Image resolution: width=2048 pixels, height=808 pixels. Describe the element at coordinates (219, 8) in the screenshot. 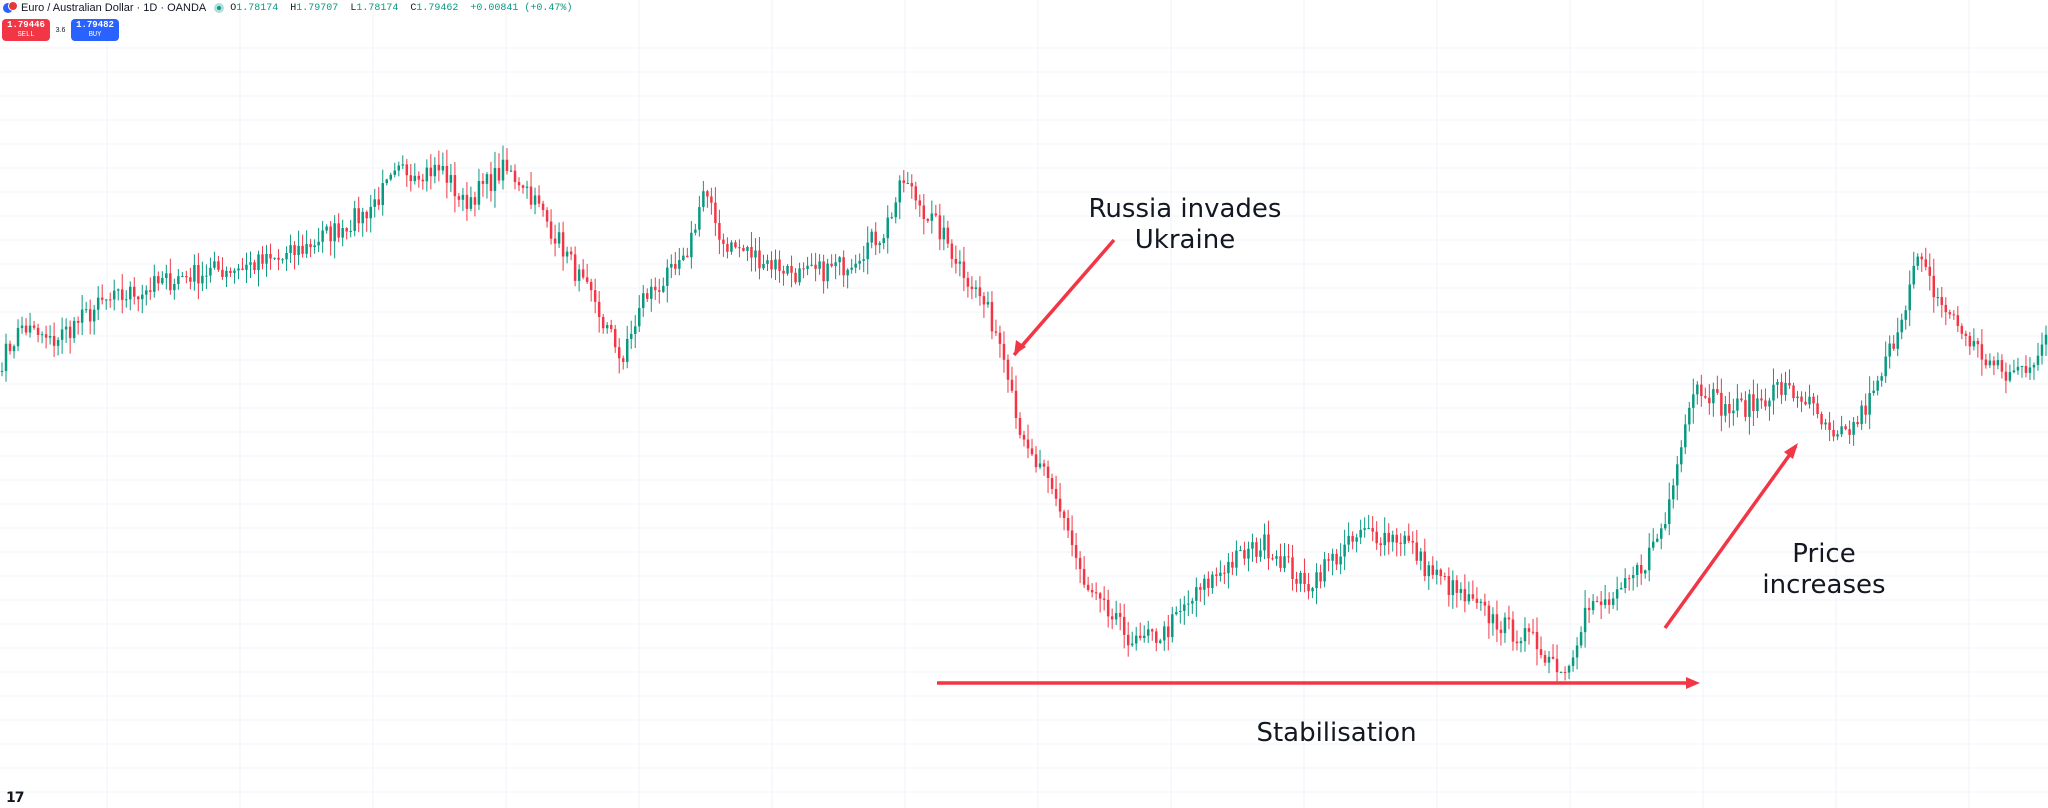

I see `market-status-icon` at that location.